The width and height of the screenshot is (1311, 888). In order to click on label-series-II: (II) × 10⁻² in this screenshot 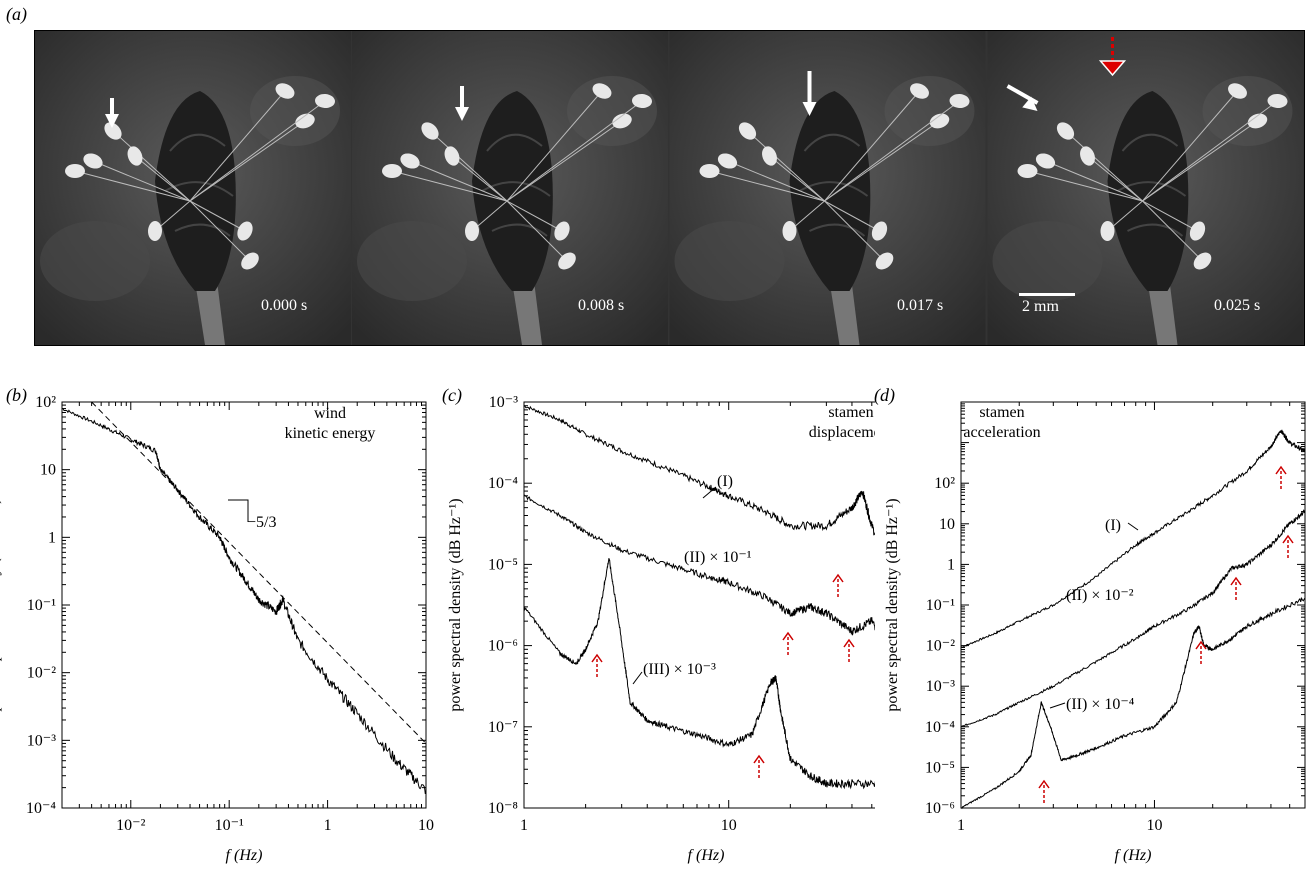, I will do `click(1100, 595)`.